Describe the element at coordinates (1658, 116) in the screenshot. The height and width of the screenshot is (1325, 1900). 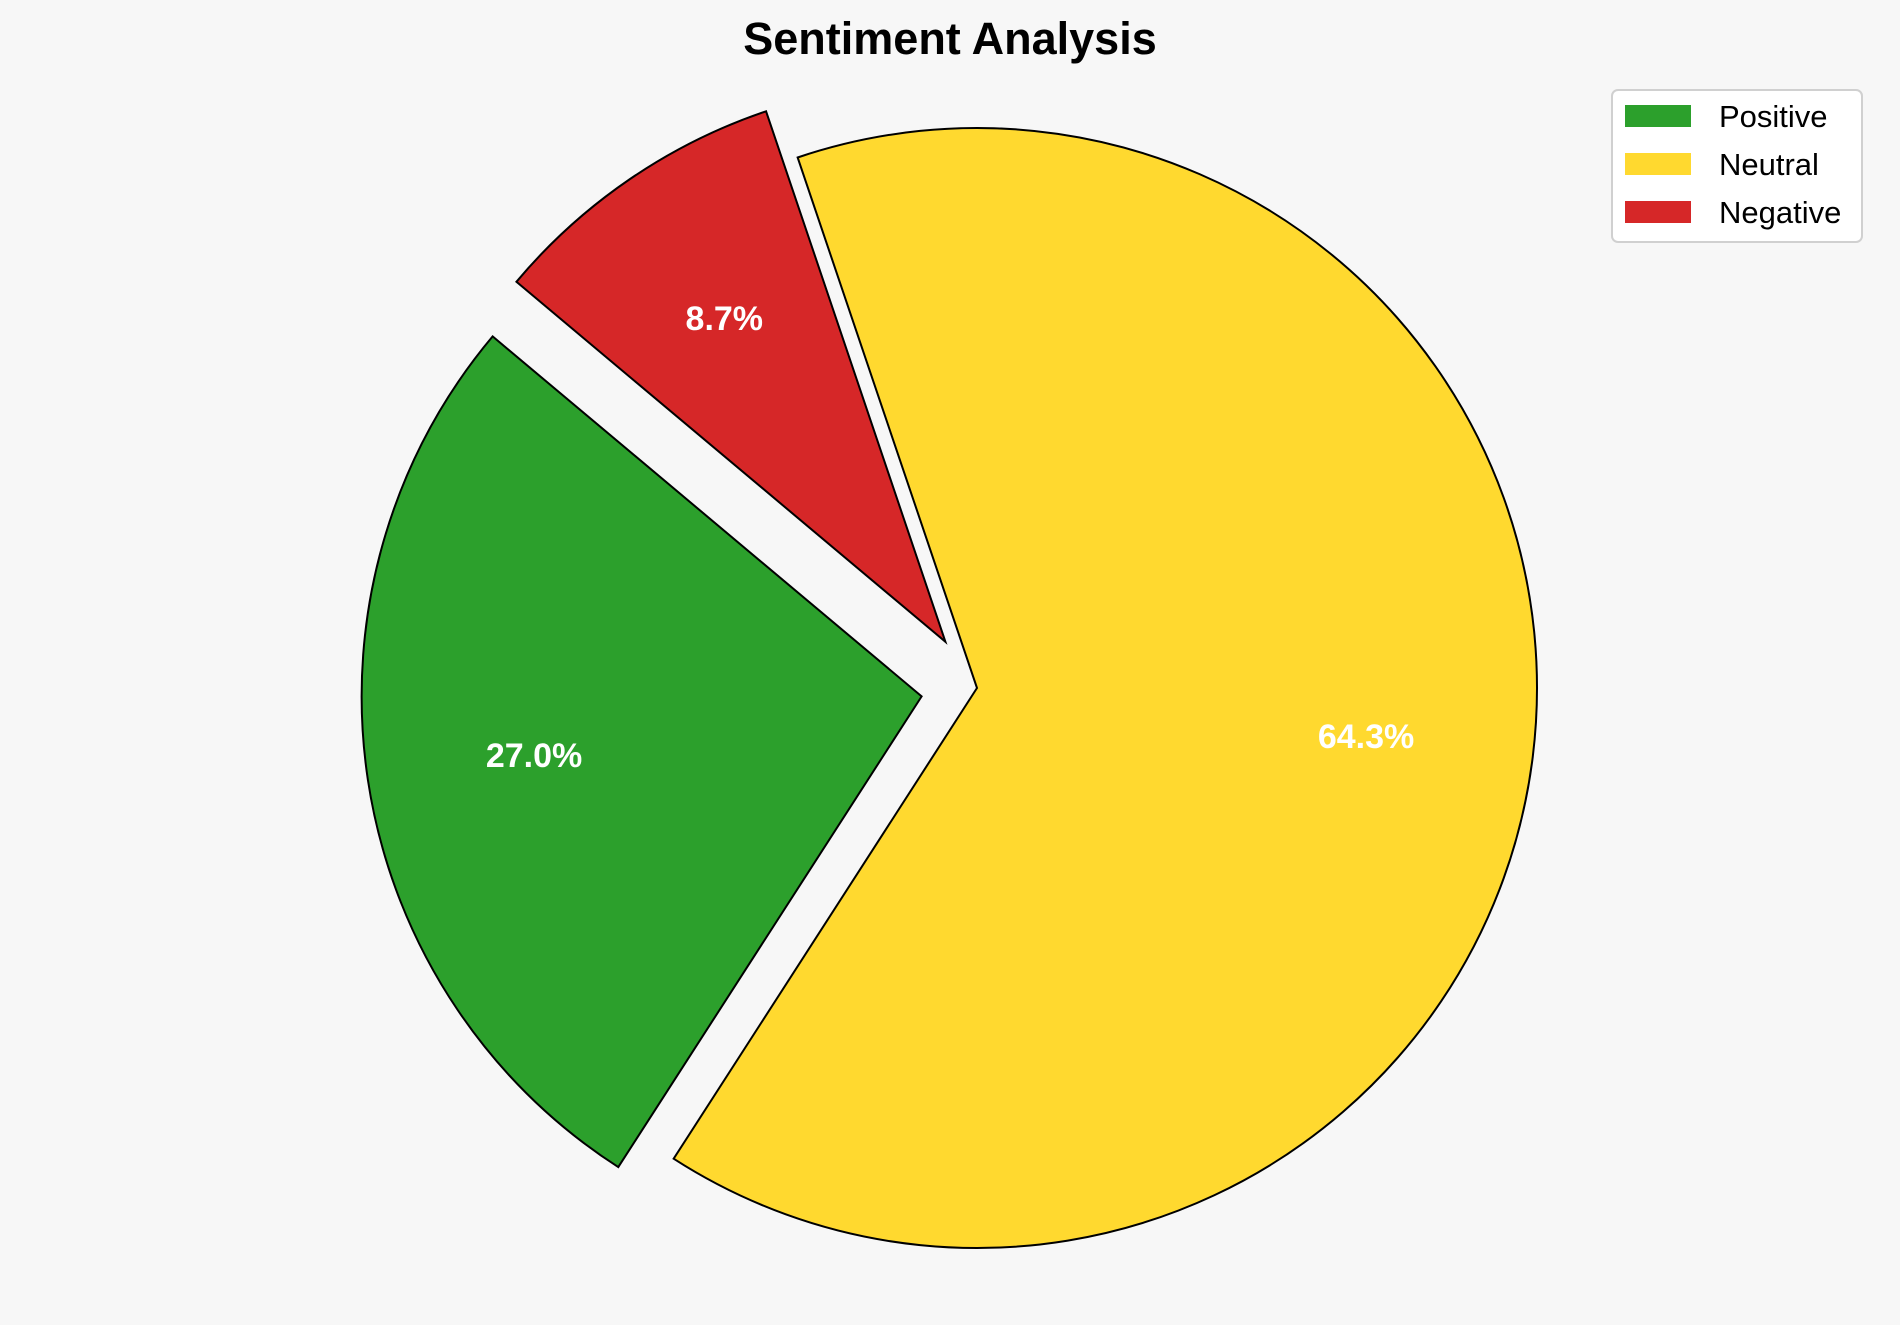
I see `legend-swatch-positive` at that location.